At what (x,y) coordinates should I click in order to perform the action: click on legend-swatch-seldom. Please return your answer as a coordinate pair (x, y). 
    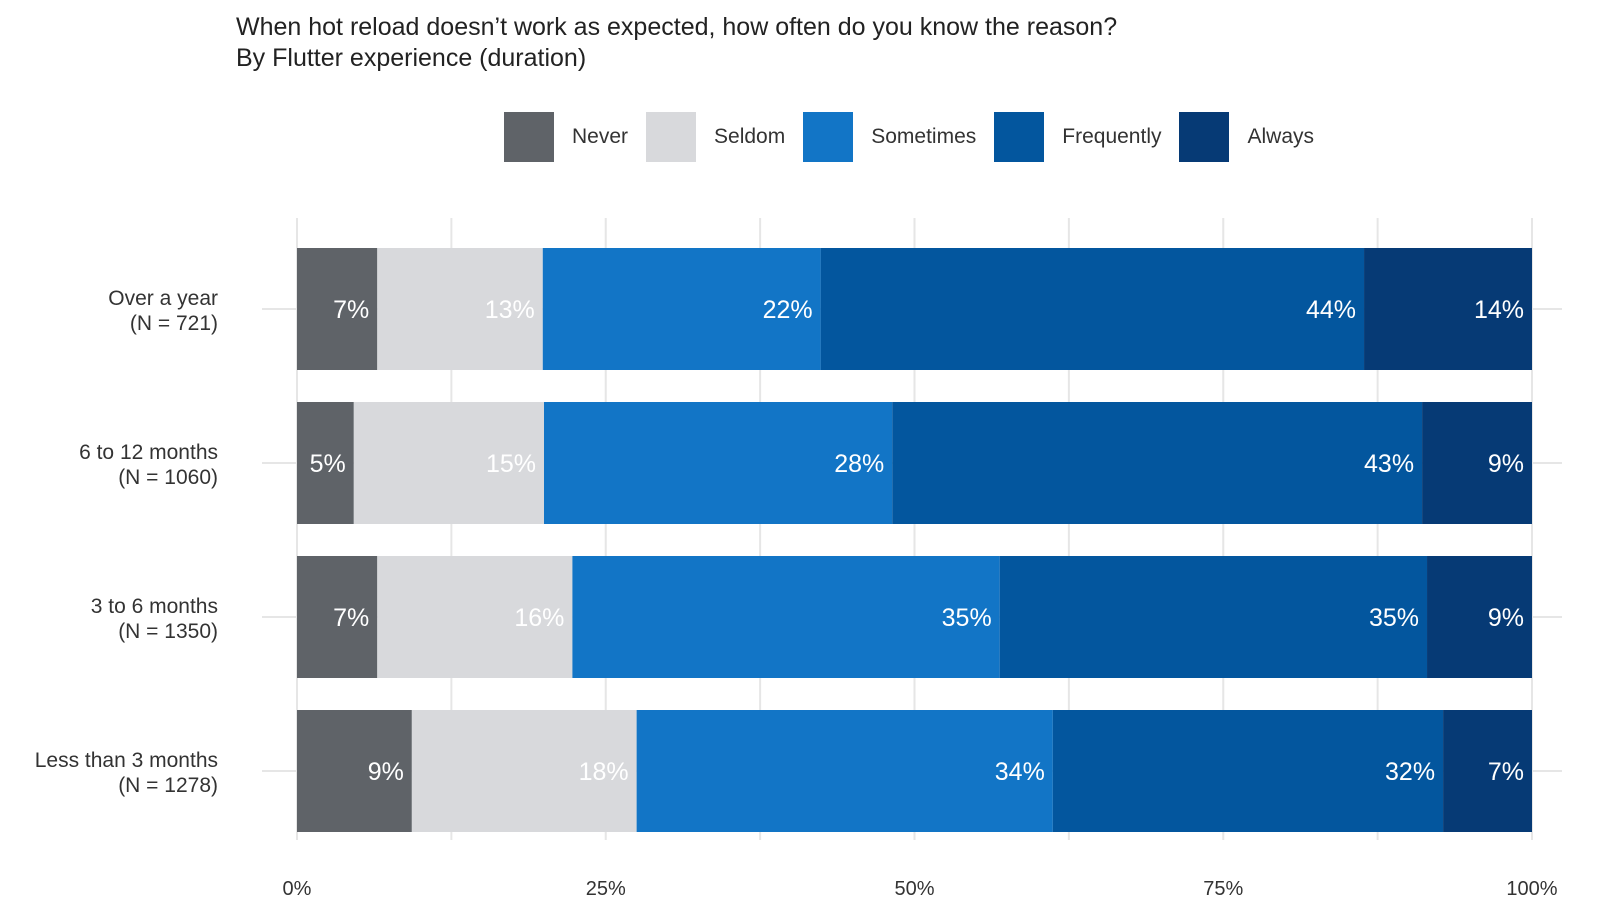
    Looking at the image, I should click on (671, 137).